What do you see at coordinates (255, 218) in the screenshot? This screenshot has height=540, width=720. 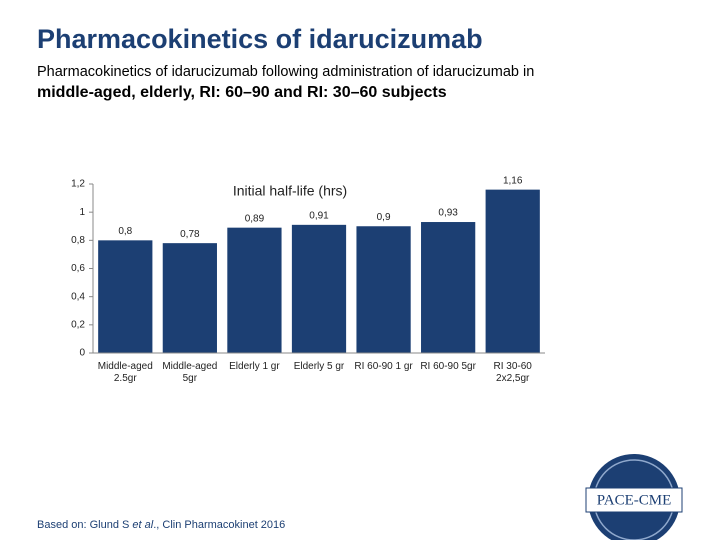 I see `value-label: 0,89` at bounding box center [255, 218].